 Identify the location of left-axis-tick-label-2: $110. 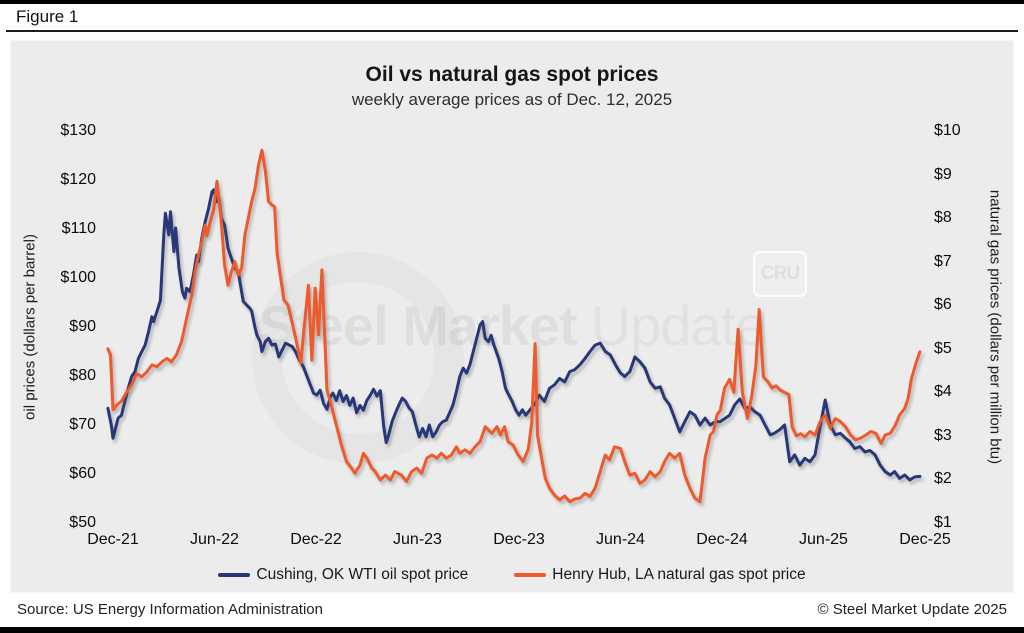
(78, 228).